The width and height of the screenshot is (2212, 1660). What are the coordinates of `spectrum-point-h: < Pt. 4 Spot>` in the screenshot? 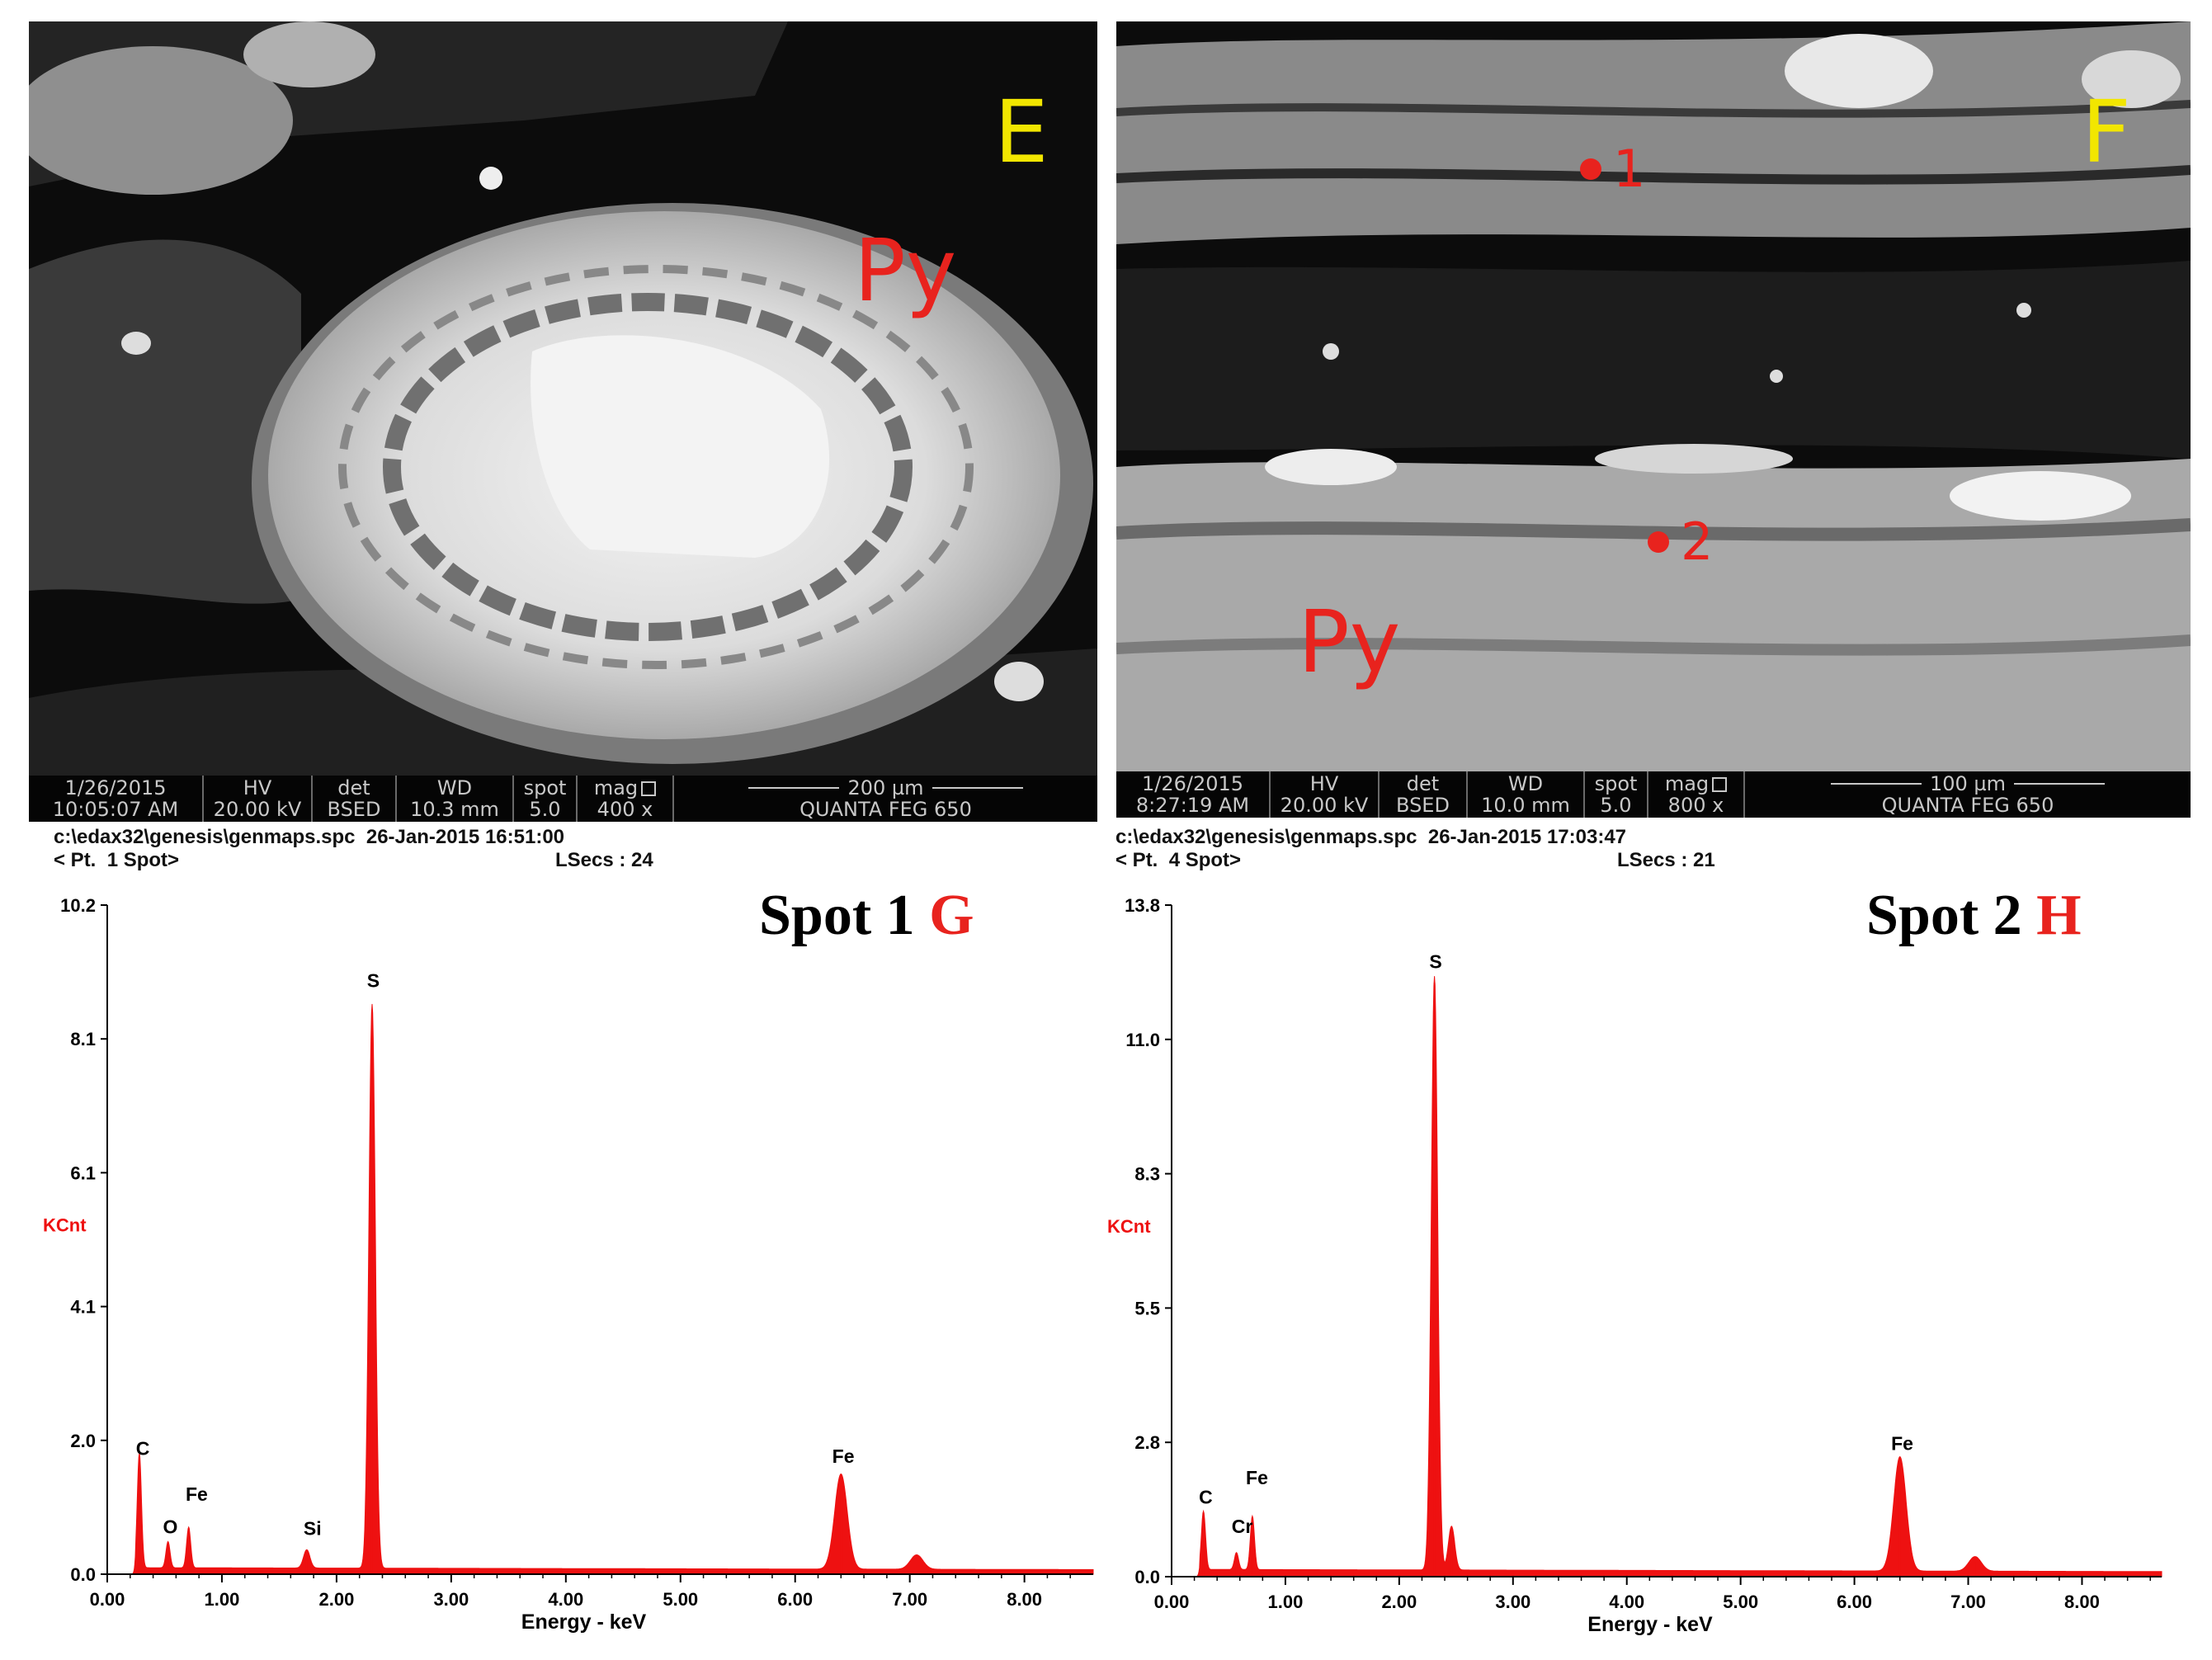 It's located at (1178, 860).